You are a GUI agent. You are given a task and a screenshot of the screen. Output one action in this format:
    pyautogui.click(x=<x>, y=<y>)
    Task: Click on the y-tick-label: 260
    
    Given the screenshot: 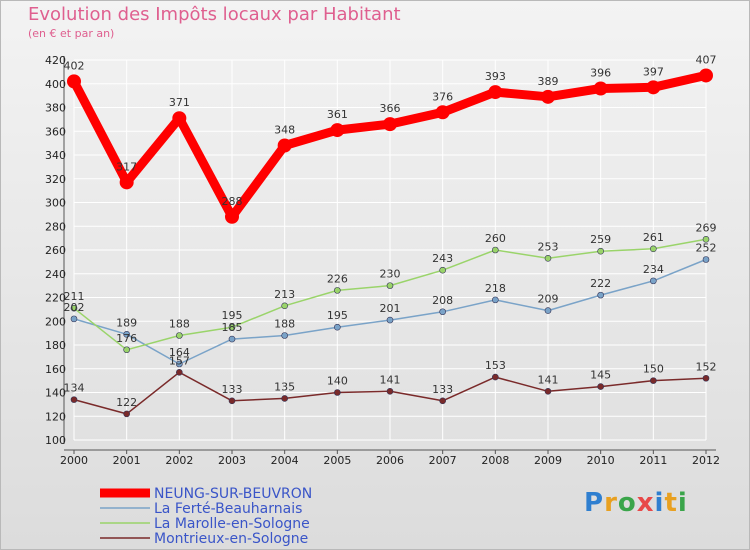 What is the action you would take?
    pyautogui.click(x=55, y=250)
    